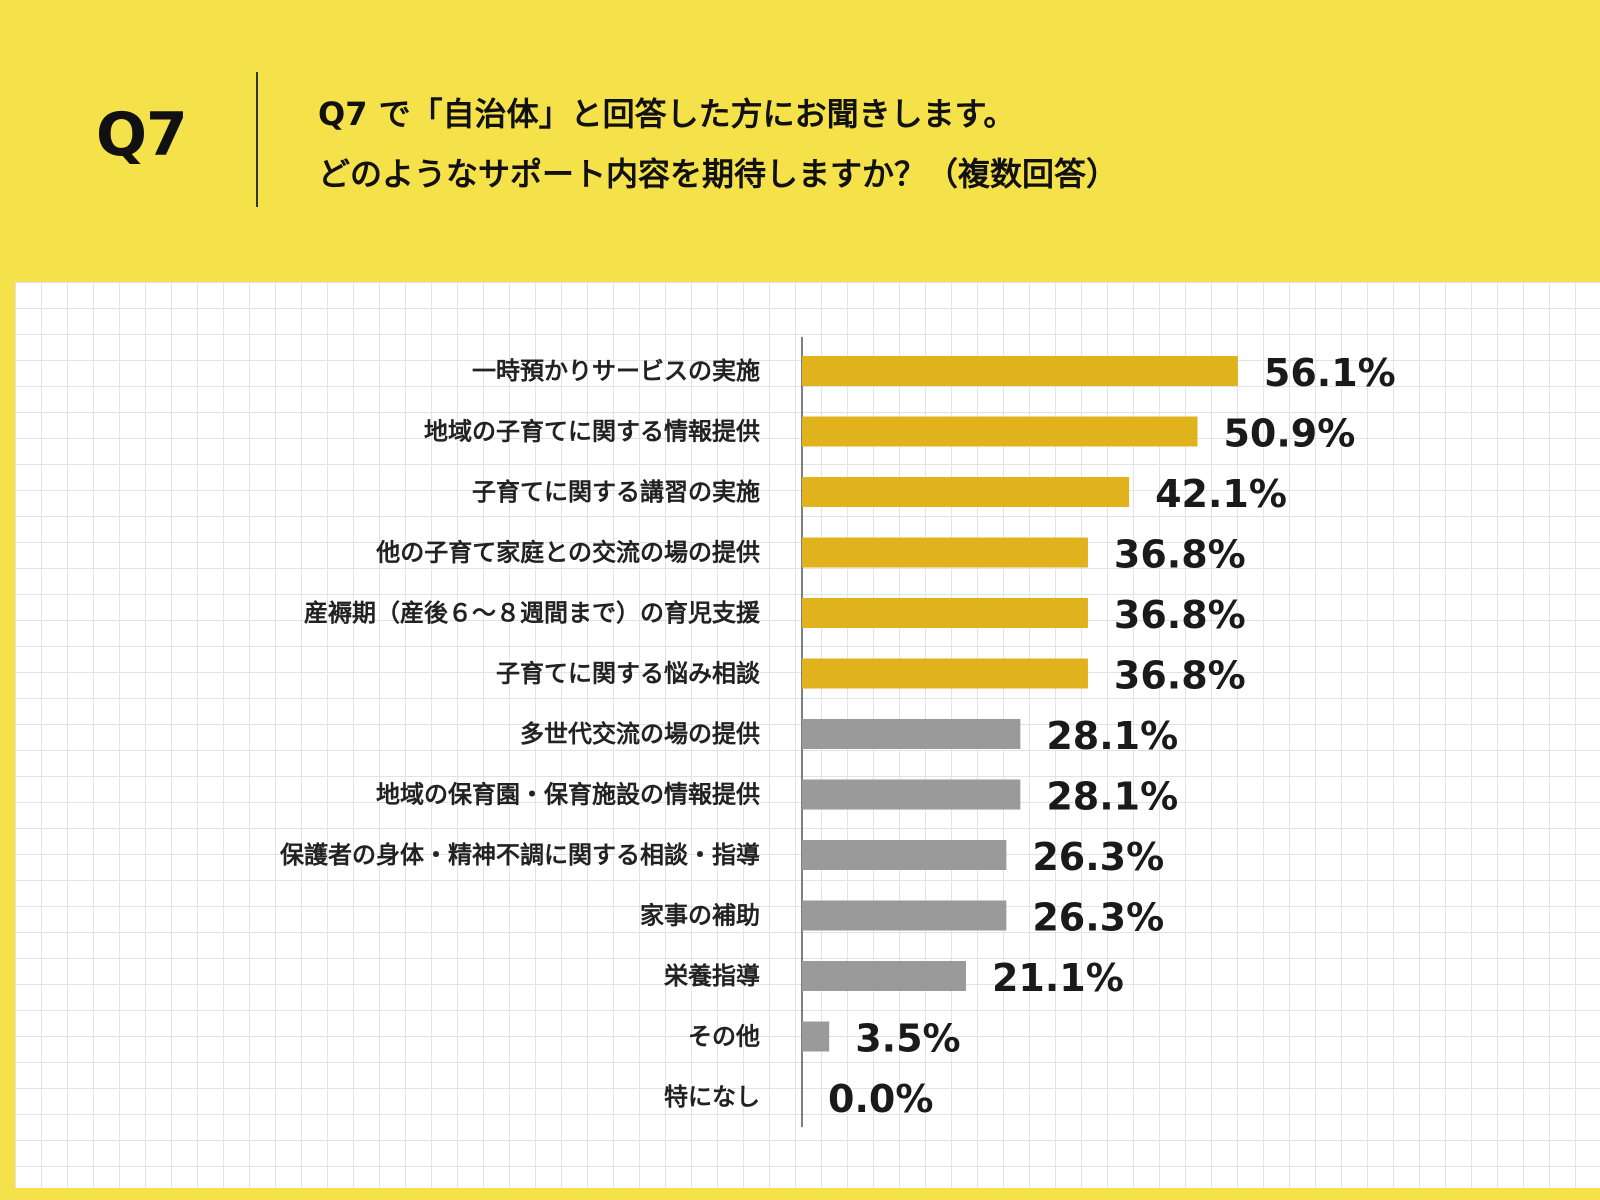 Image resolution: width=1600 pixels, height=1200 pixels. What do you see at coordinates (712, 1097) in the screenshot?
I see `category-label: 特になし` at bounding box center [712, 1097].